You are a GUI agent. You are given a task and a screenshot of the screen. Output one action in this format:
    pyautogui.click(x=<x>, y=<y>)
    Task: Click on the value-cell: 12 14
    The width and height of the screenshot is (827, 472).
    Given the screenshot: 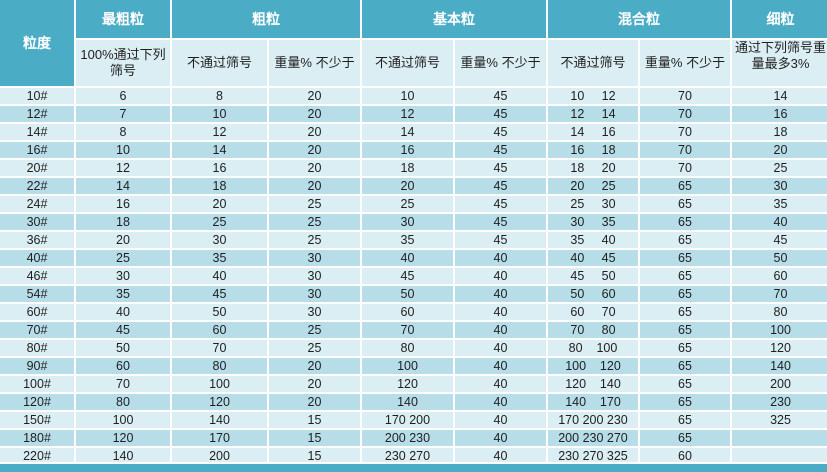 What is the action you would take?
    pyautogui.click(x=593, y=114)
    